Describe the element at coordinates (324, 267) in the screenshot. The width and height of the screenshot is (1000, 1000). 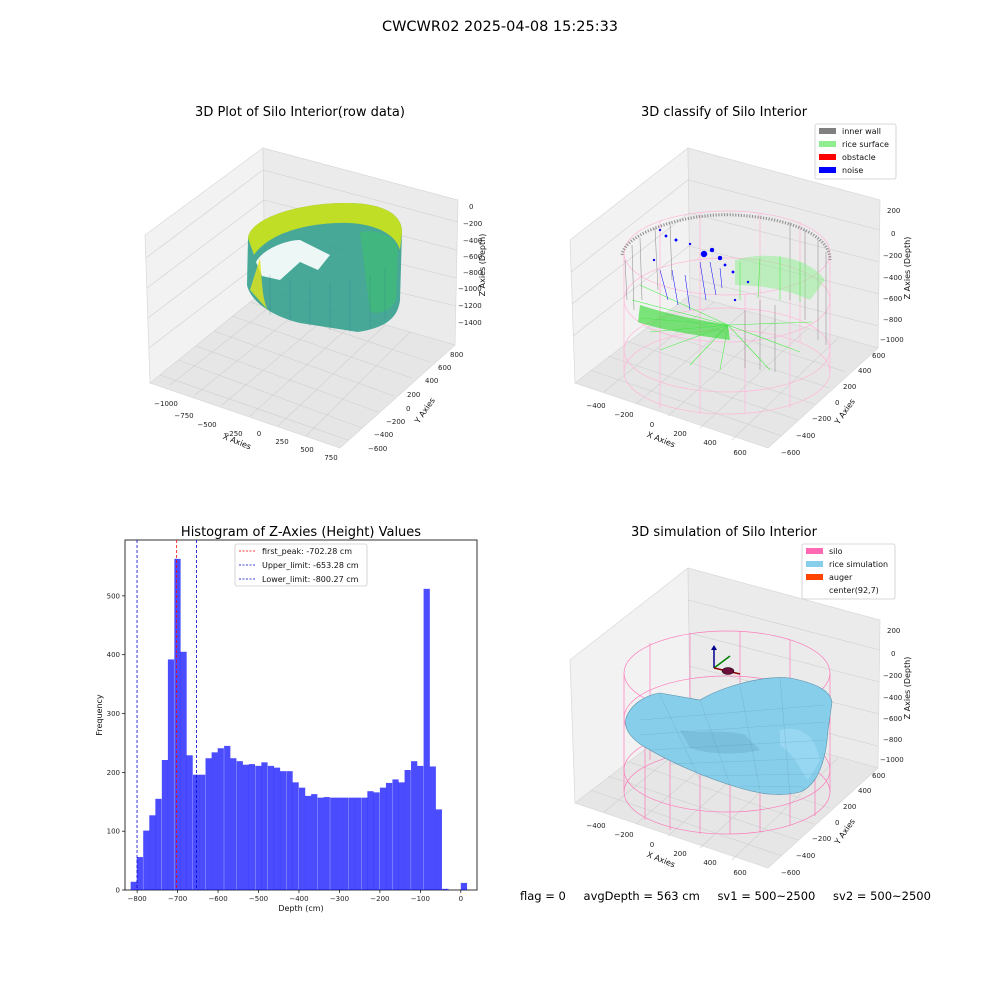
I see `raw-point-cloud` at that location.